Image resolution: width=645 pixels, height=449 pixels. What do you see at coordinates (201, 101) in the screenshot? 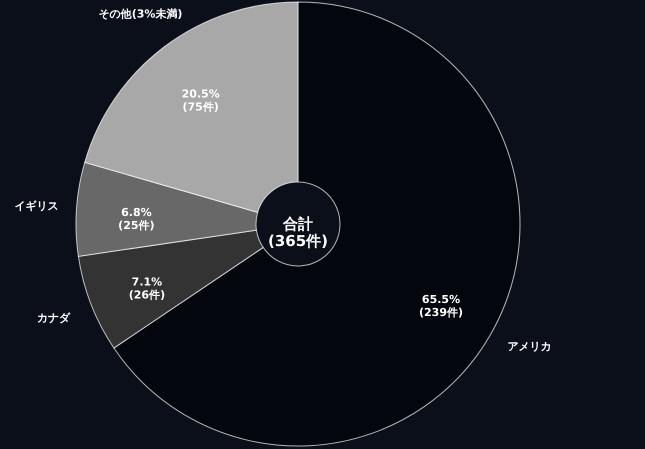
I see `data-label: 20.5% (75件)` at bounding box center [201, 101].